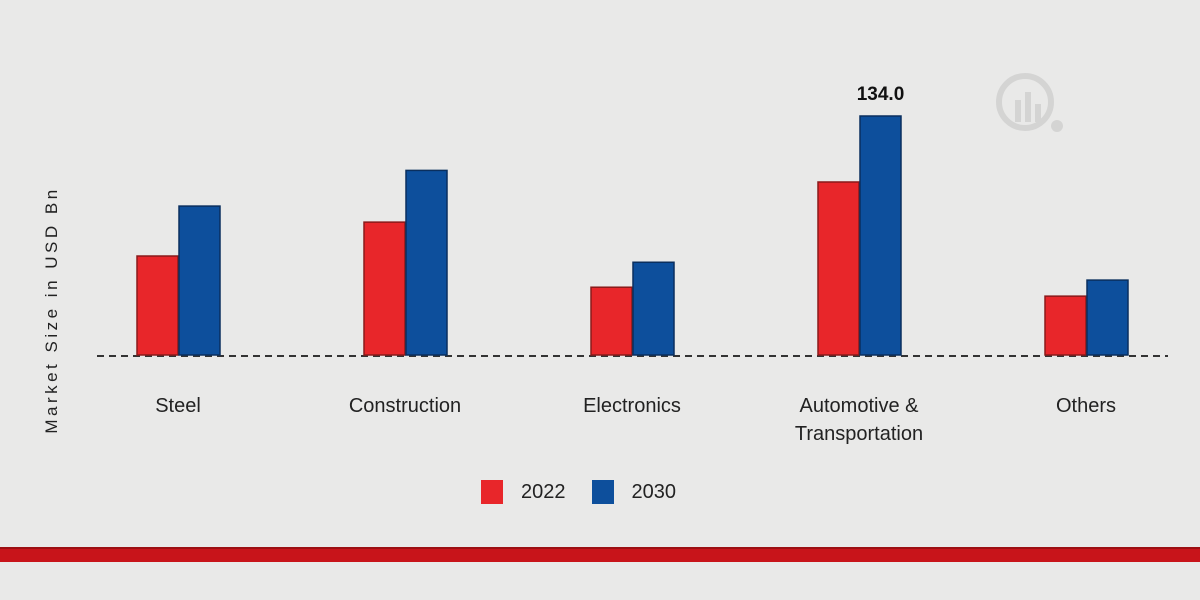 The image size is (1200, 600). I want to click on legend-label-2030: 2030, so click(654, 491).